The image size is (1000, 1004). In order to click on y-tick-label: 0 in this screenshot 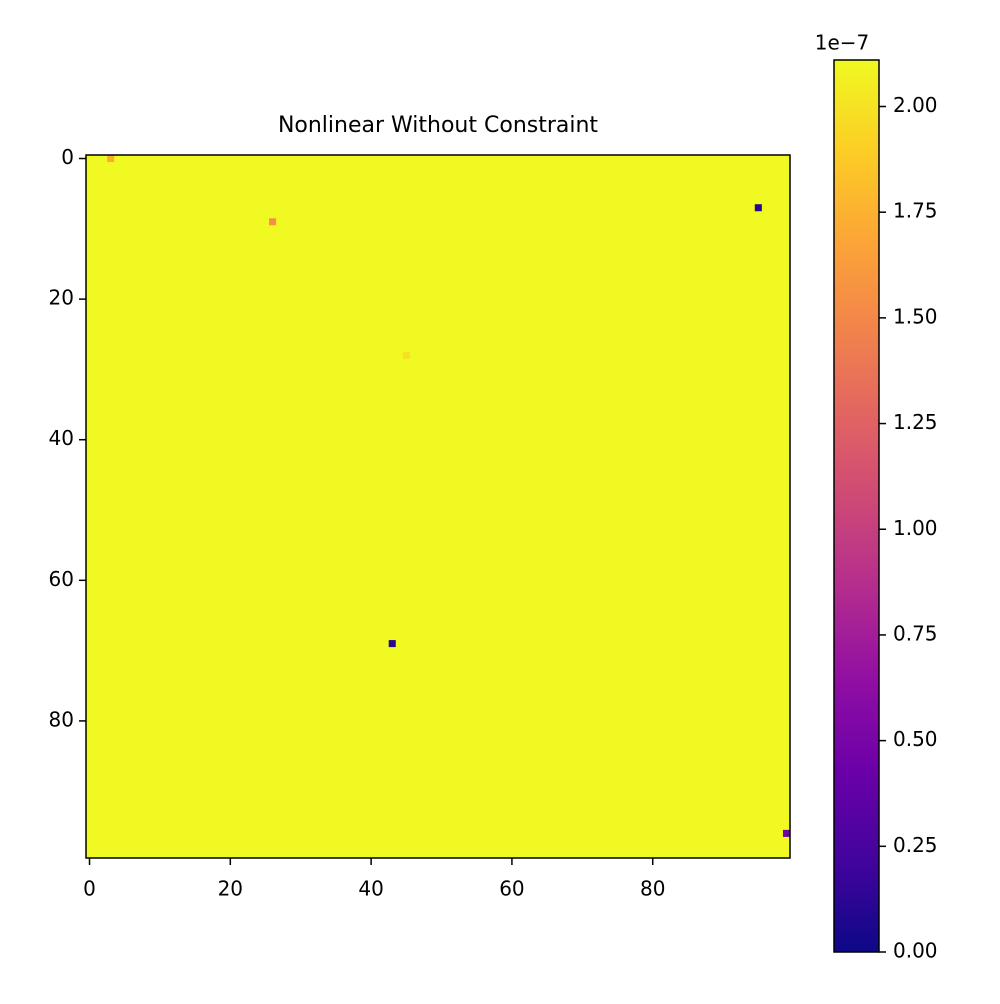, I will do `click(67, 157)`.